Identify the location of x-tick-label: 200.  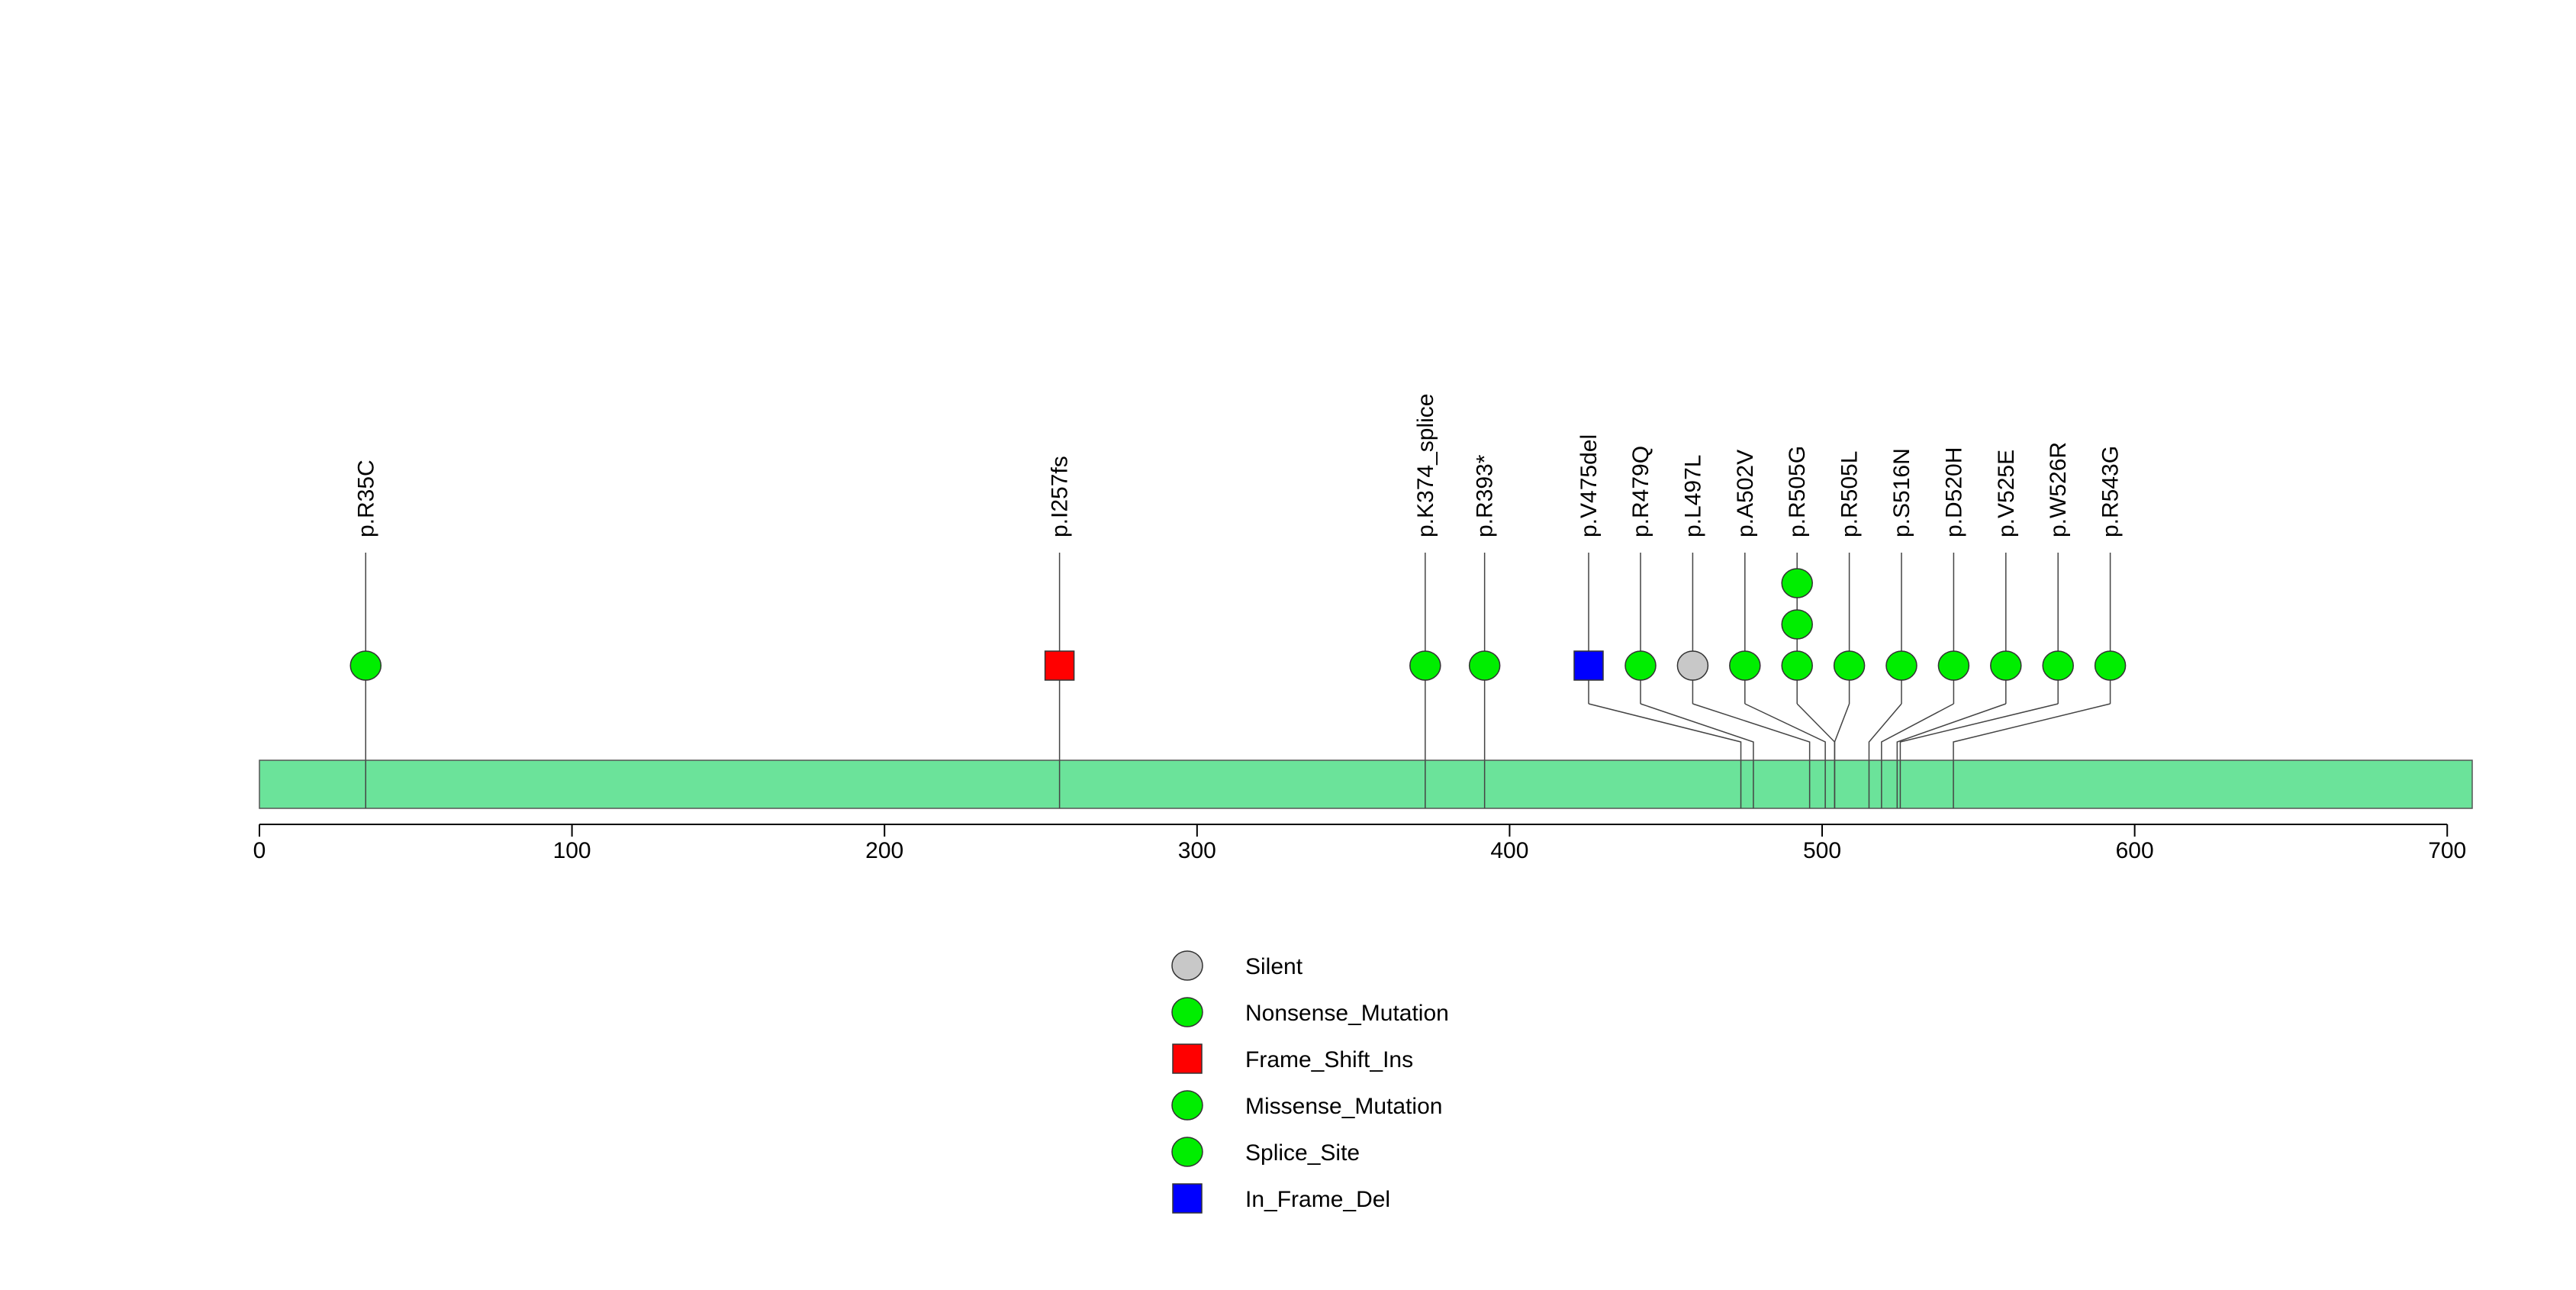
(884, 851).